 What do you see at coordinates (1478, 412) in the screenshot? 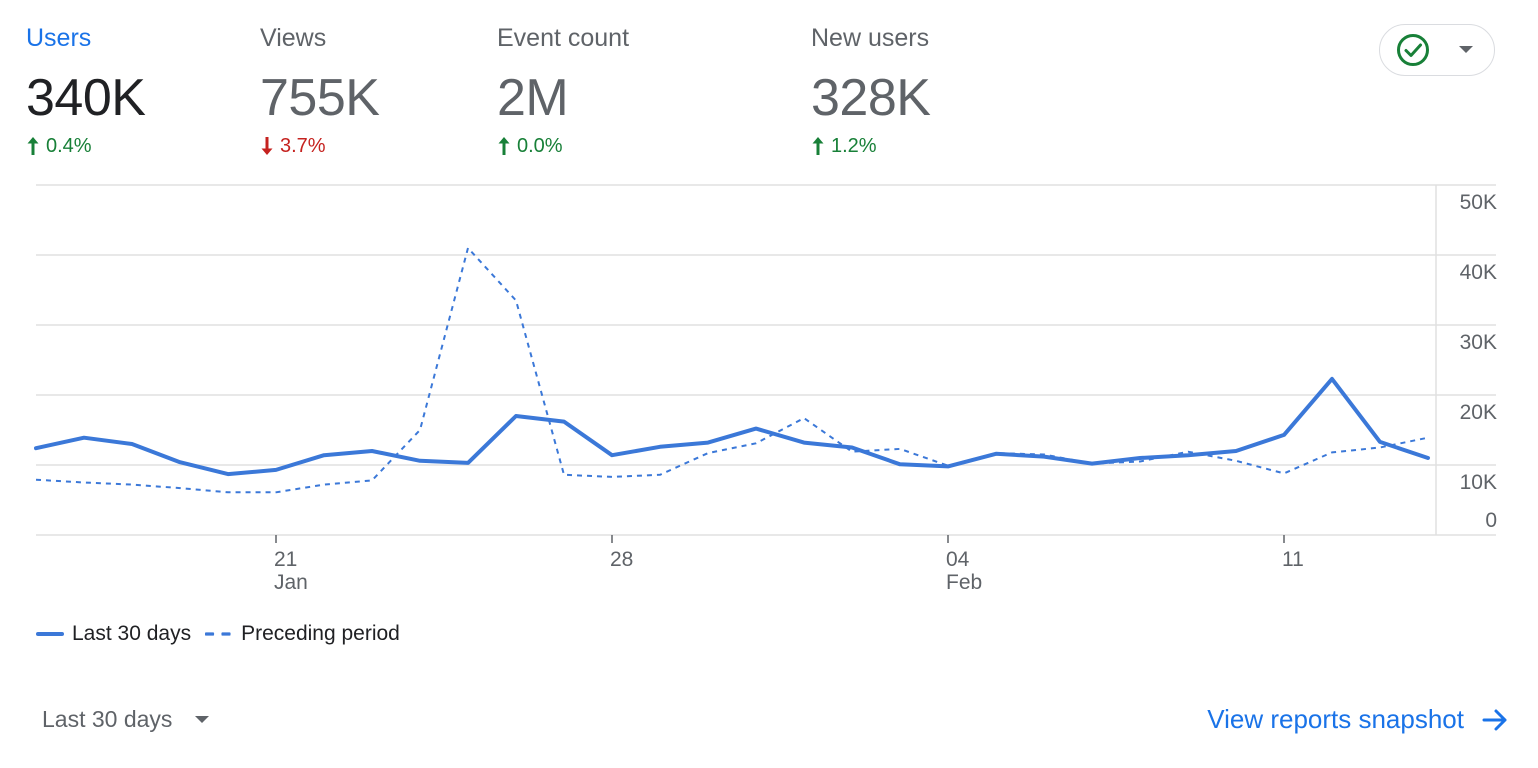
I see `y-tick-label: 20K` at bounding box center [1478, 412].